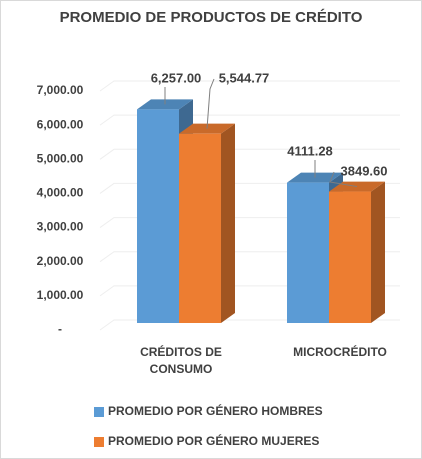  Describe the element at coordinates (181, 360) in the screenshot. I see `x-tick-label: CRÉDITOS DE CONSUMO` at that location.